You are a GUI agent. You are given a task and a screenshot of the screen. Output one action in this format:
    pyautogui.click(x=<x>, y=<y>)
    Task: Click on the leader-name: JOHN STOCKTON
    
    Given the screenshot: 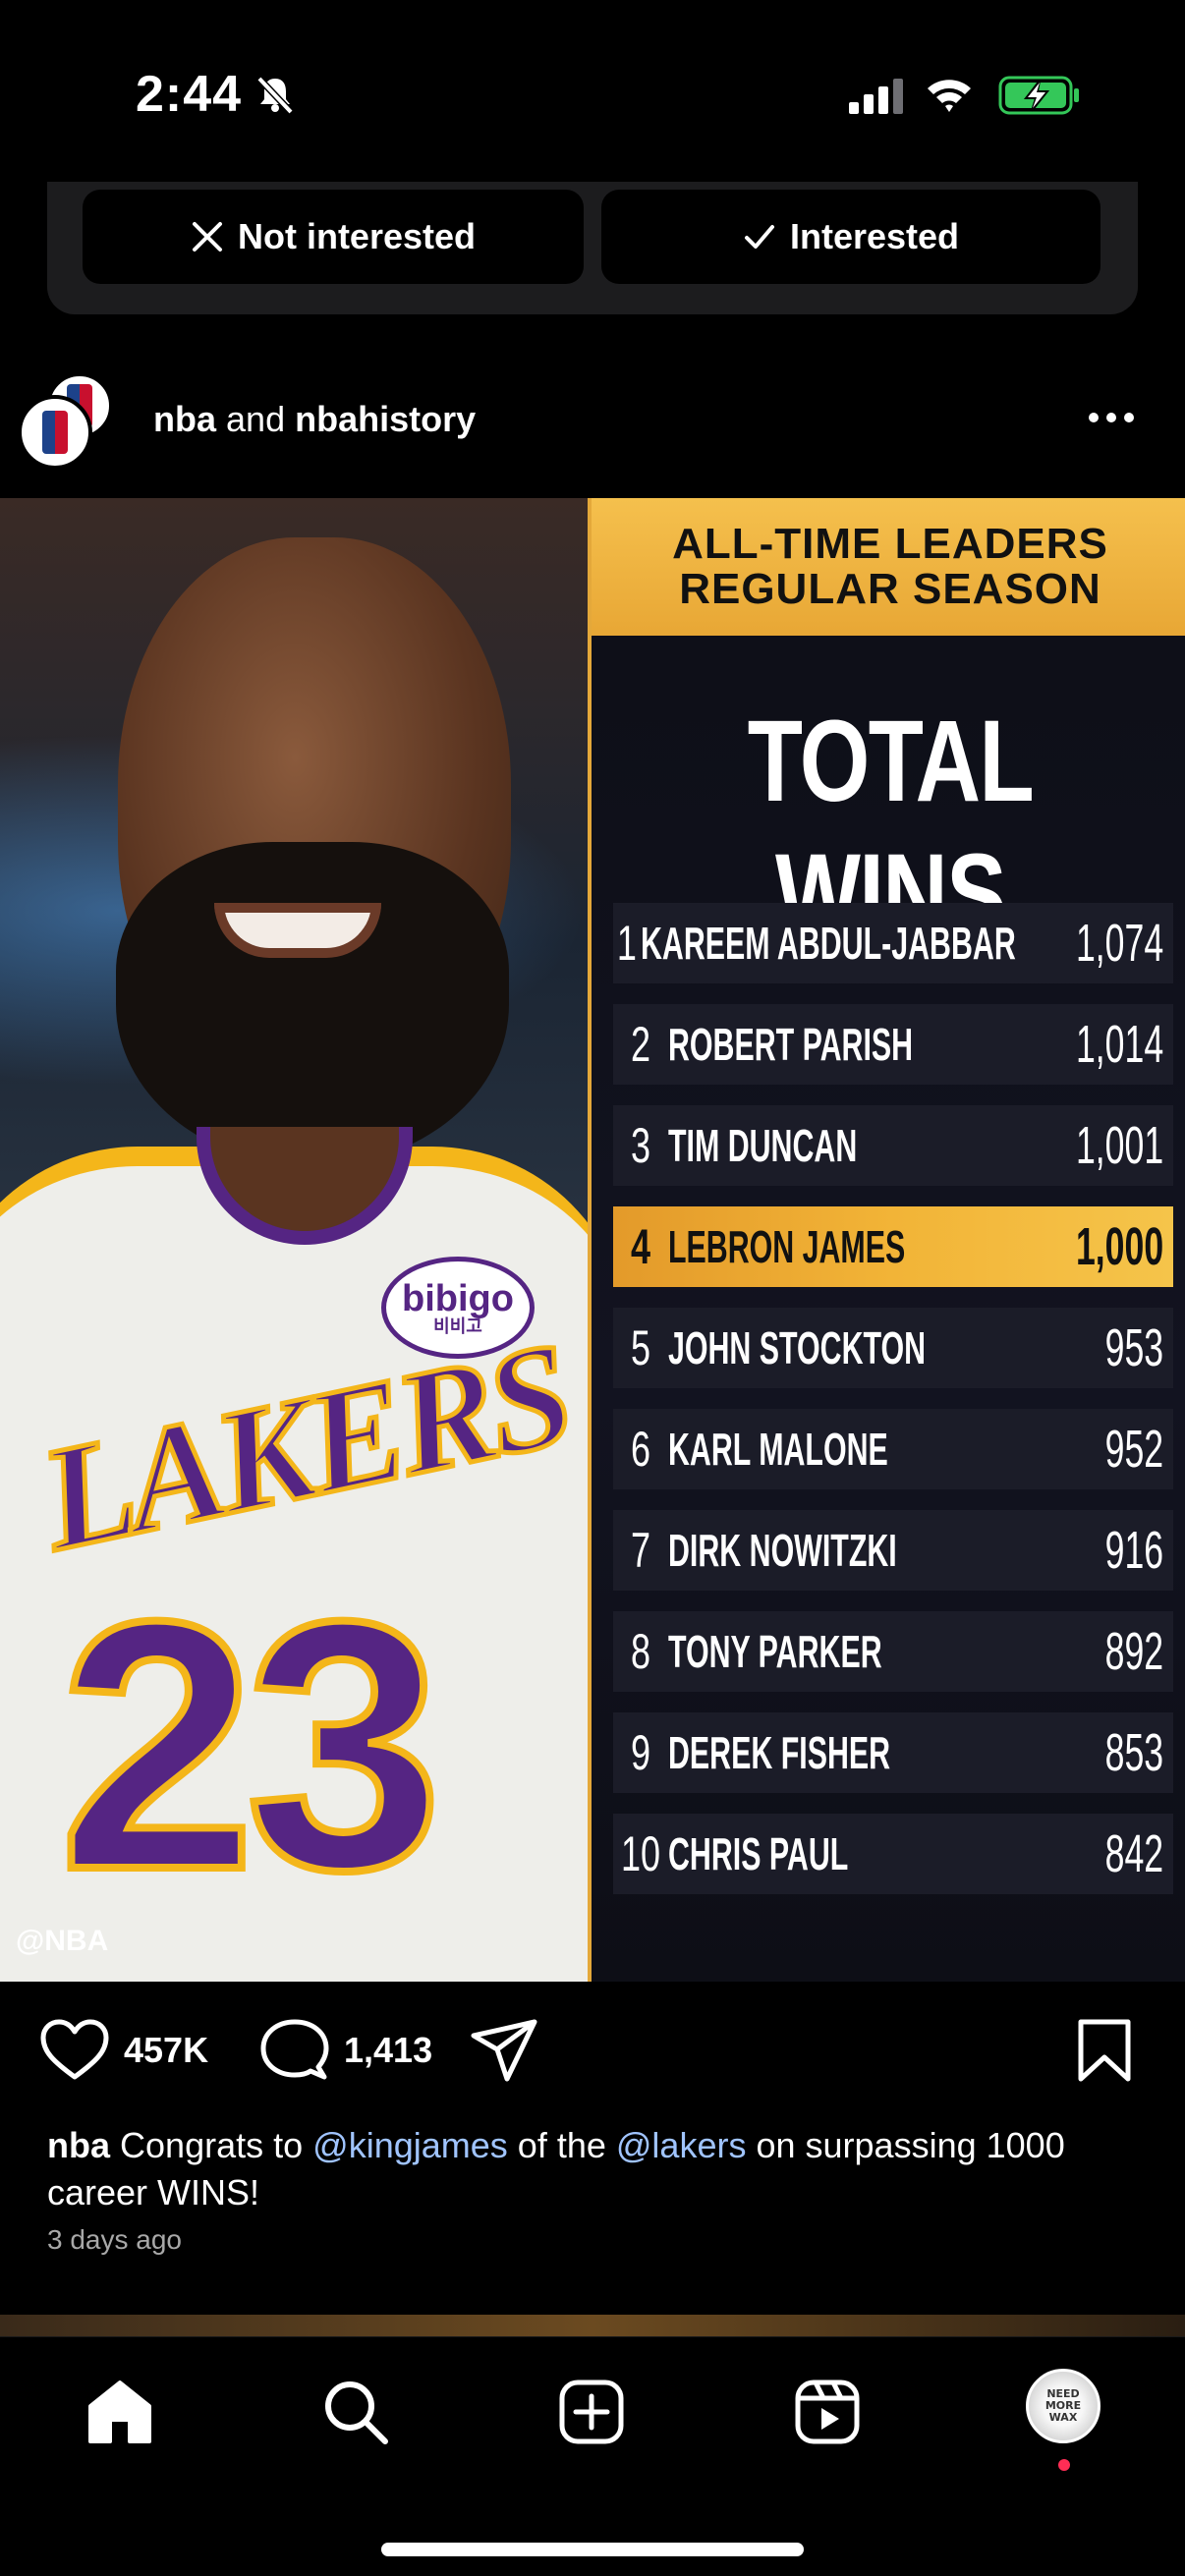 What is the action you would take?
    pyautogui.click(x=798, y=1347)
    